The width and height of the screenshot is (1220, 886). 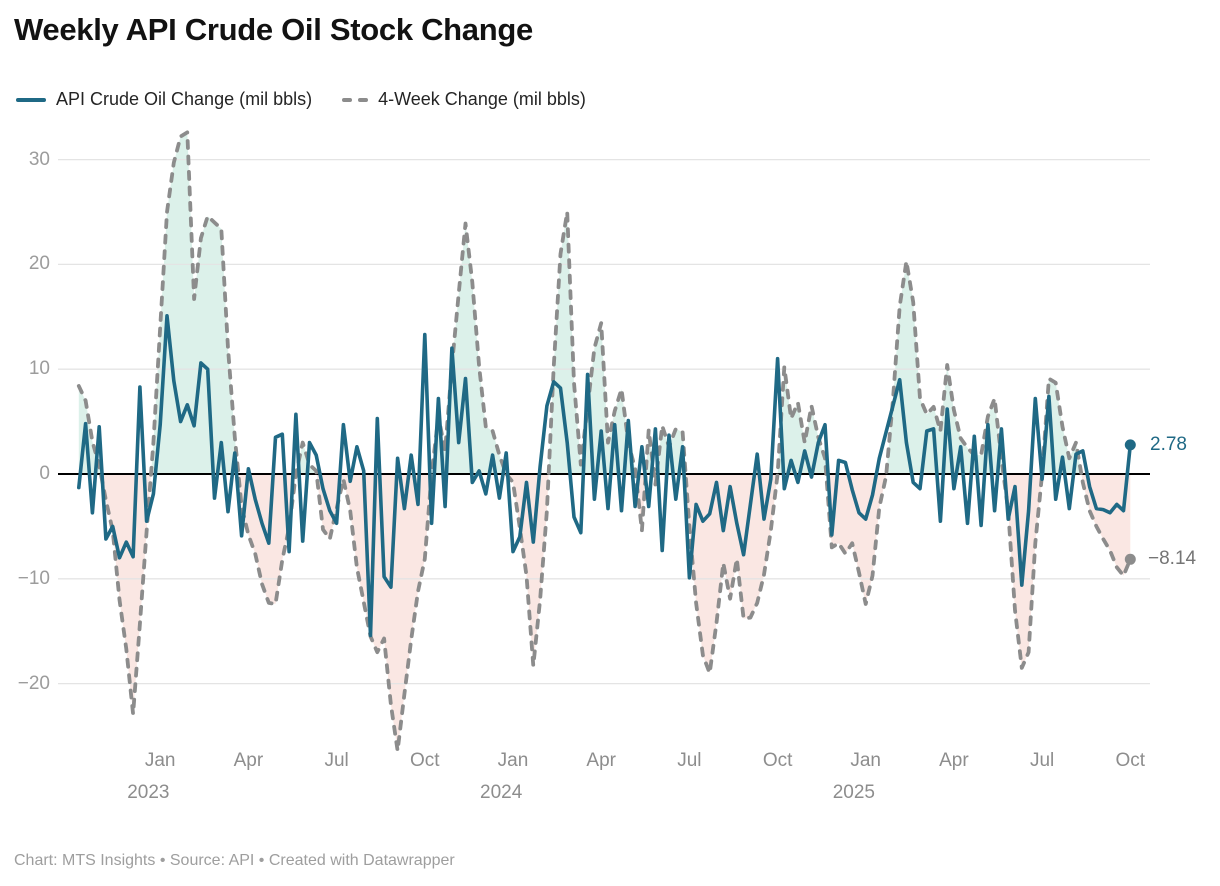 I want to click on weekly-end-value-label: 2.78, so click(x=1168, y=444).